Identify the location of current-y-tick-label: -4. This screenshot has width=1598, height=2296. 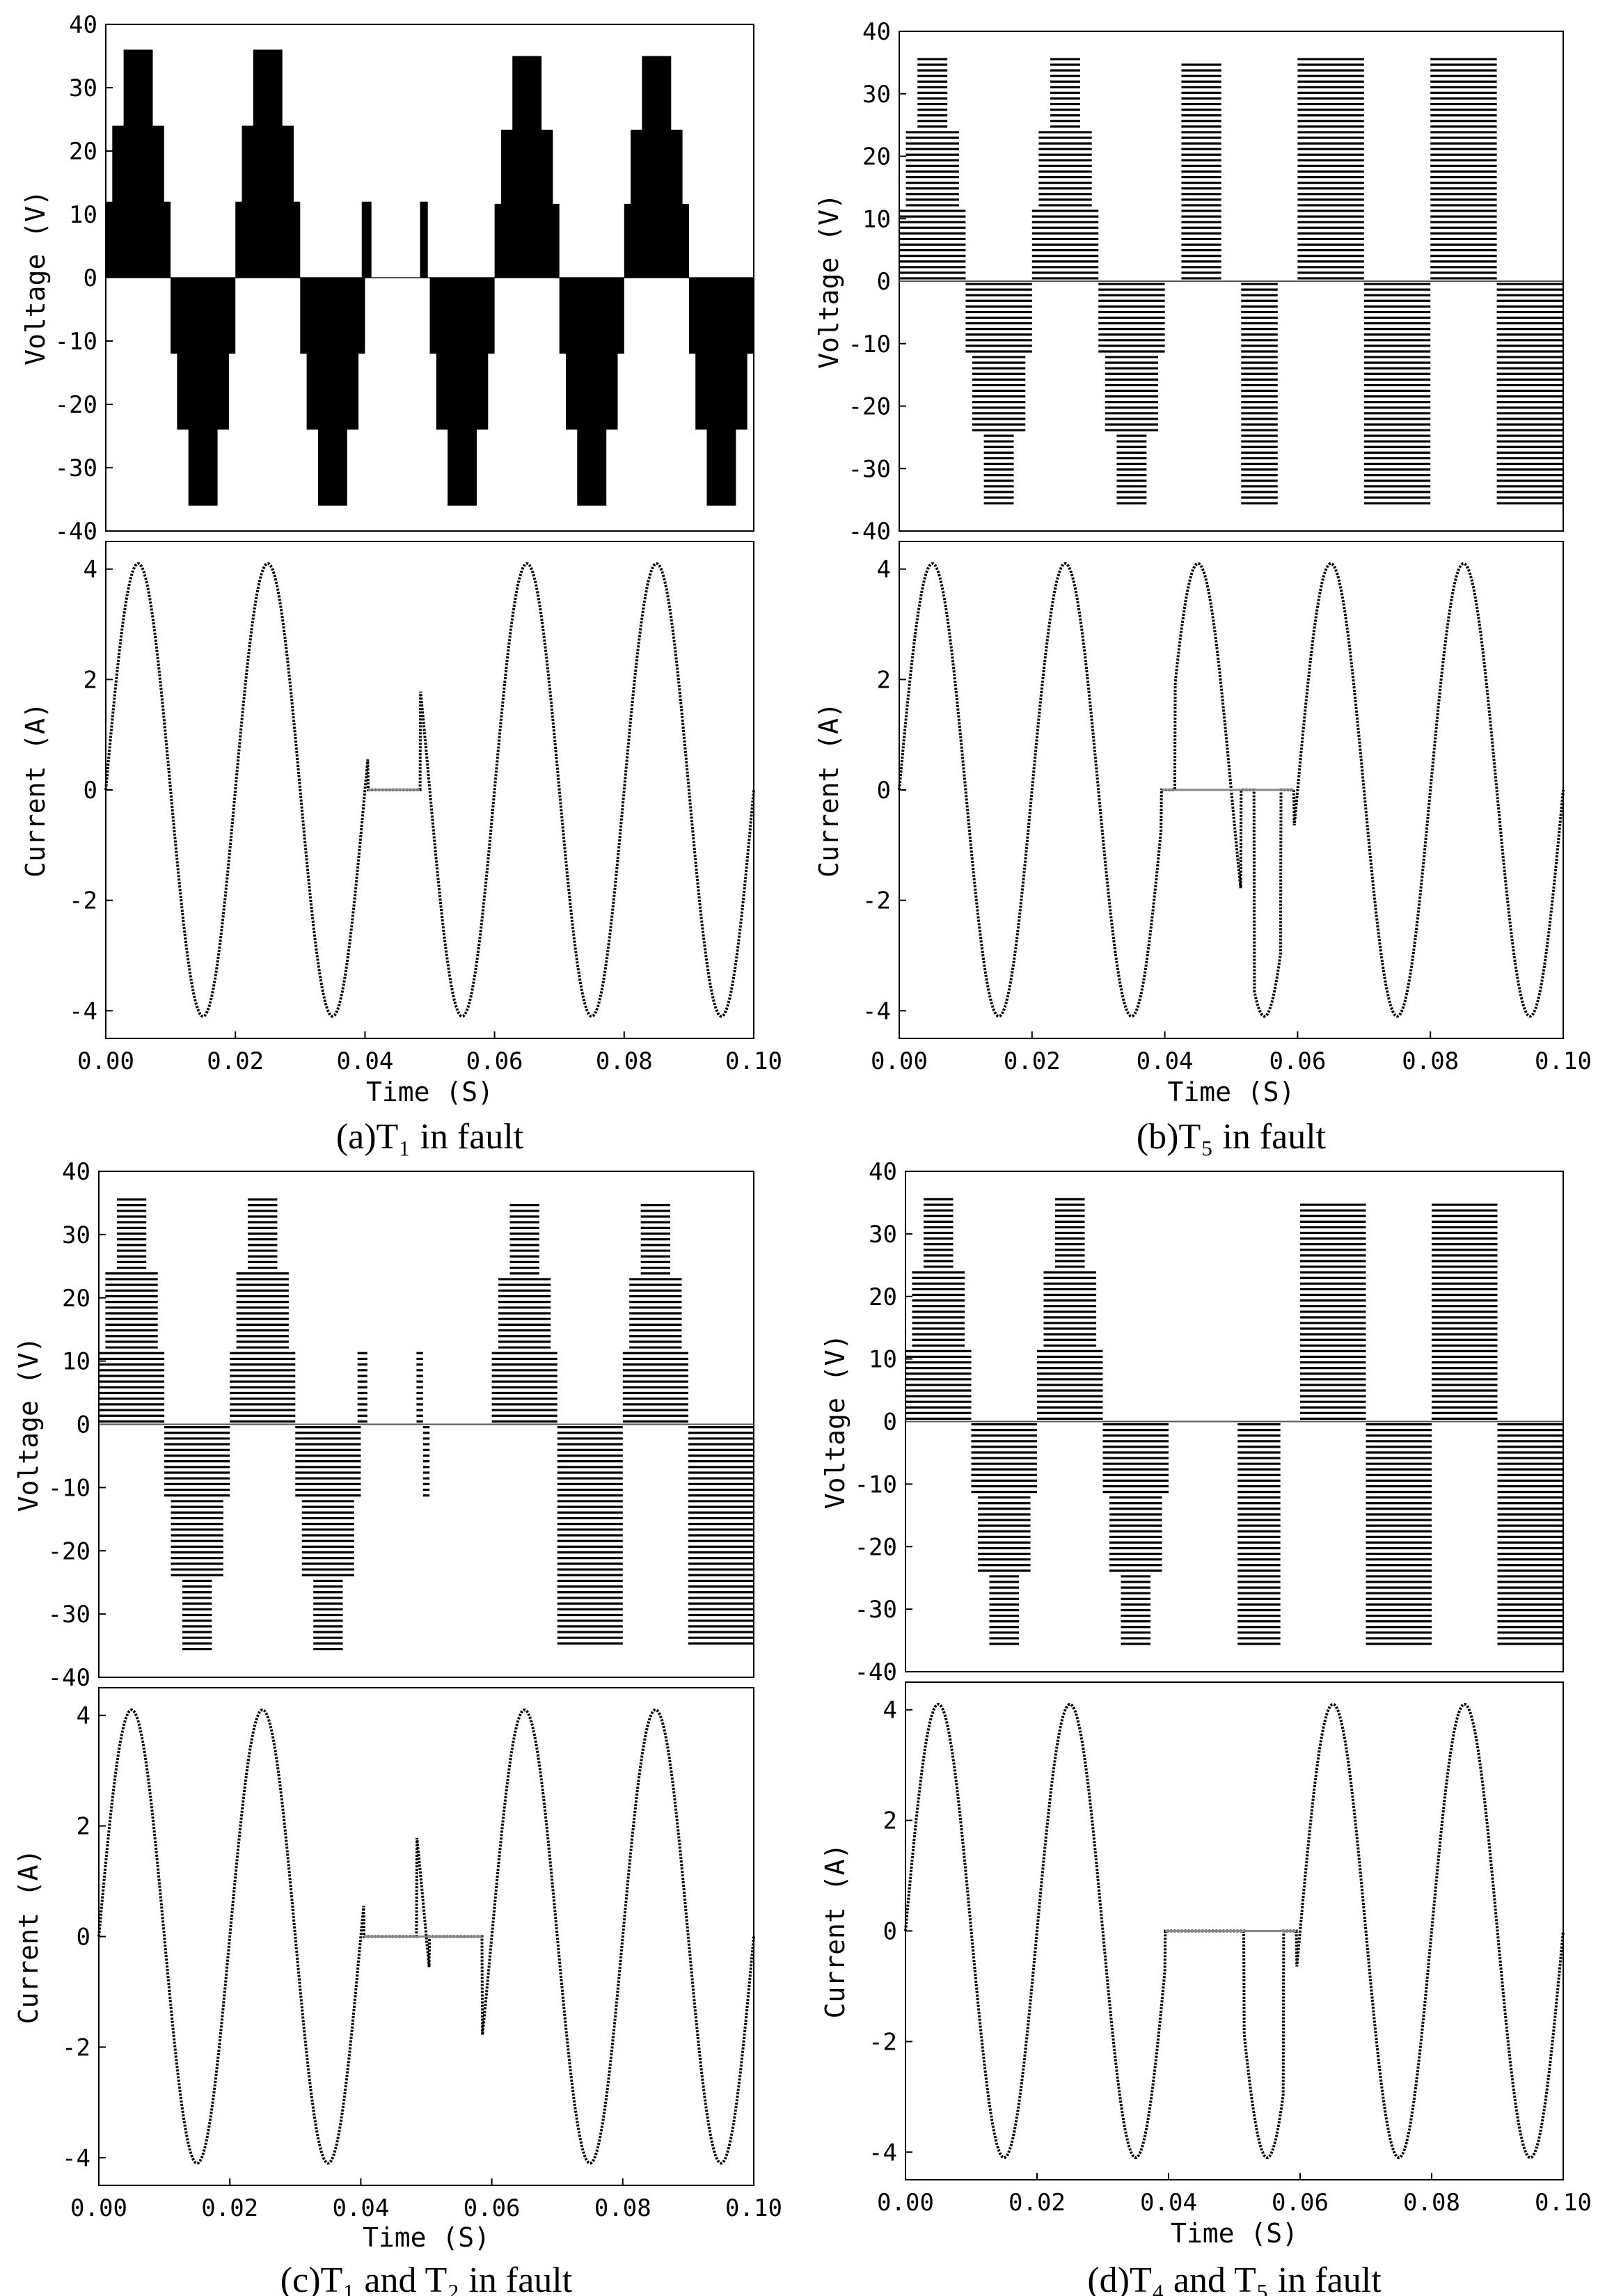
(876, 1011).